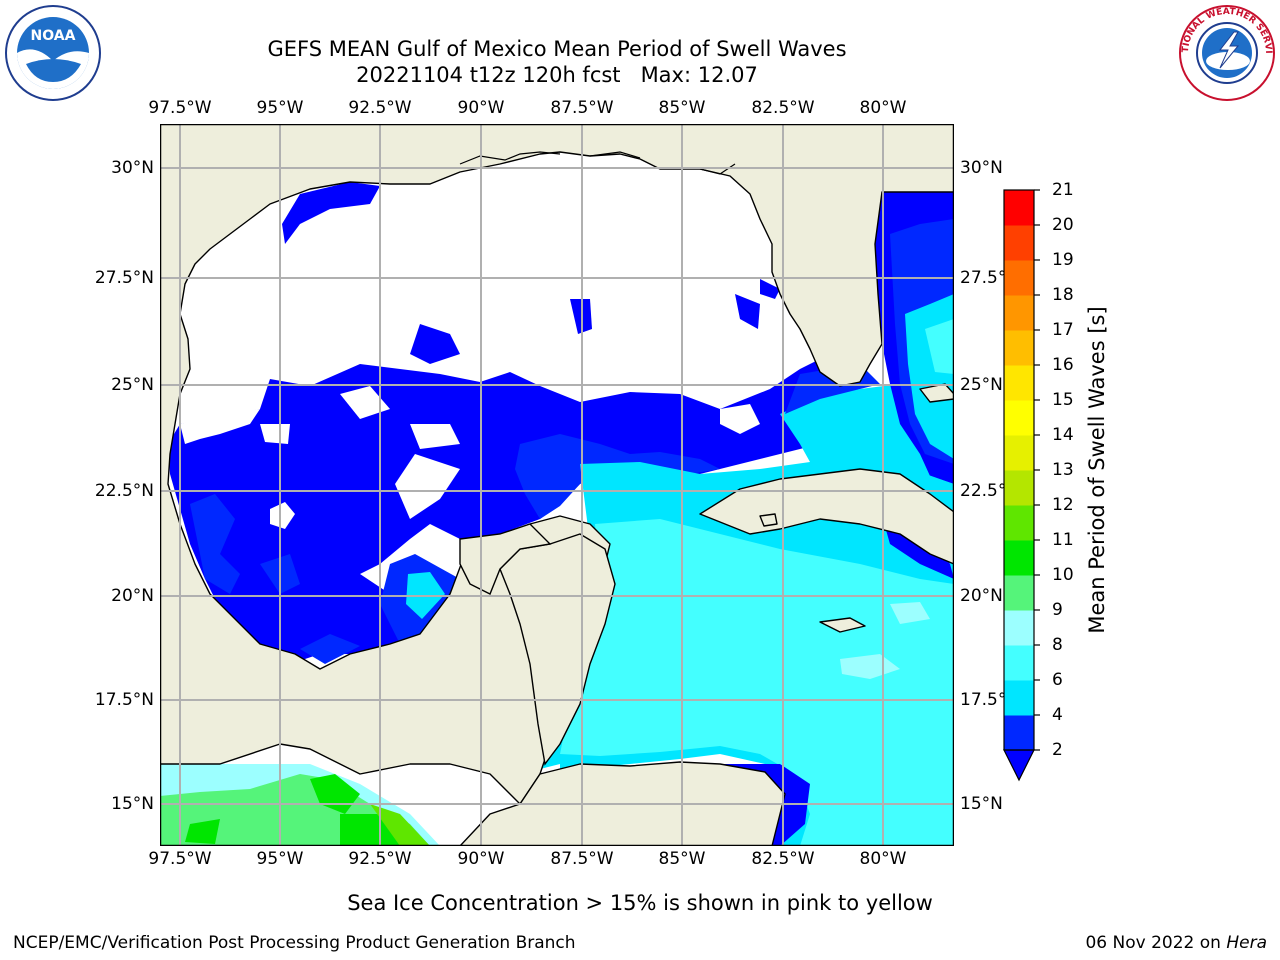  Describe the element at coordinates (380, 108) in the screenshot. I see `lon-label-top: 92.5°W` at that location.